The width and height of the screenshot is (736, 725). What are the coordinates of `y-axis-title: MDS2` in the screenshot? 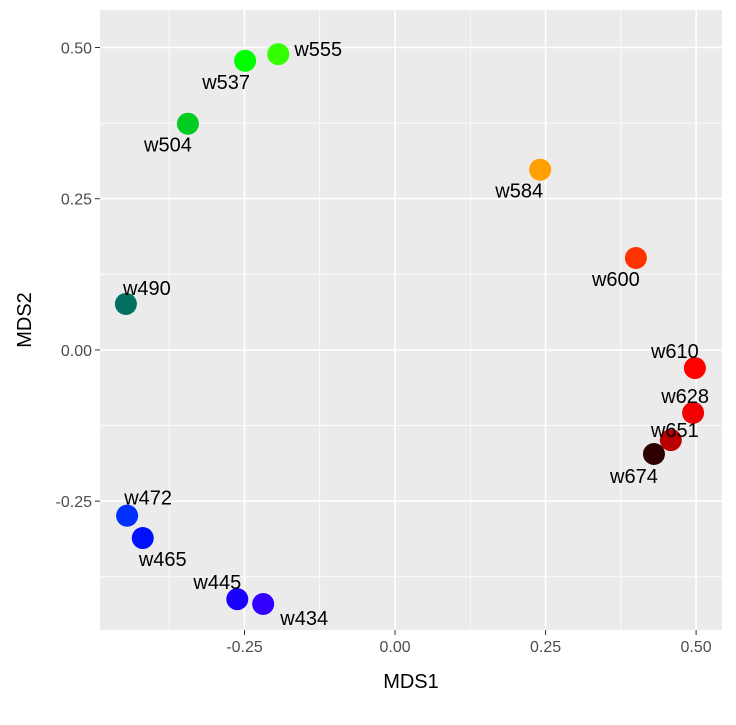 It's located at (25, 320).